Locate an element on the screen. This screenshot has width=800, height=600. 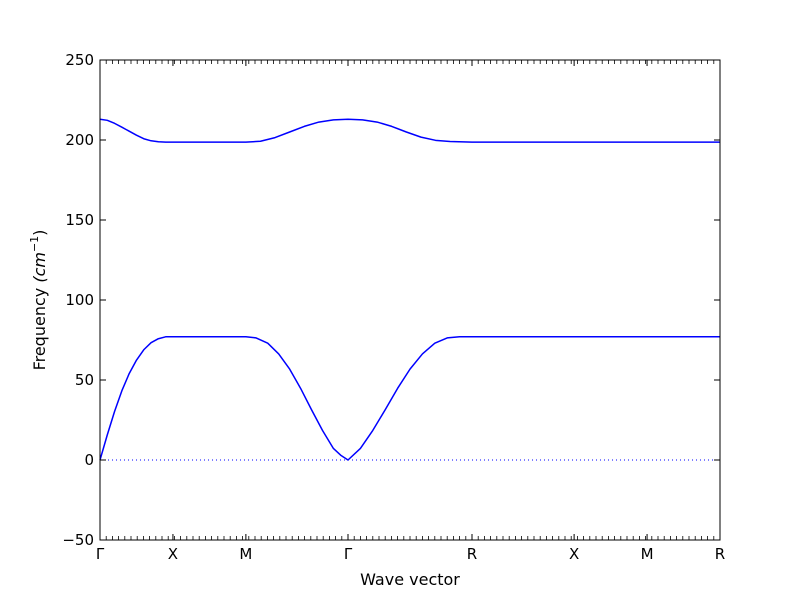
y-tick-label: 200 is located at coordinates (79, 140).